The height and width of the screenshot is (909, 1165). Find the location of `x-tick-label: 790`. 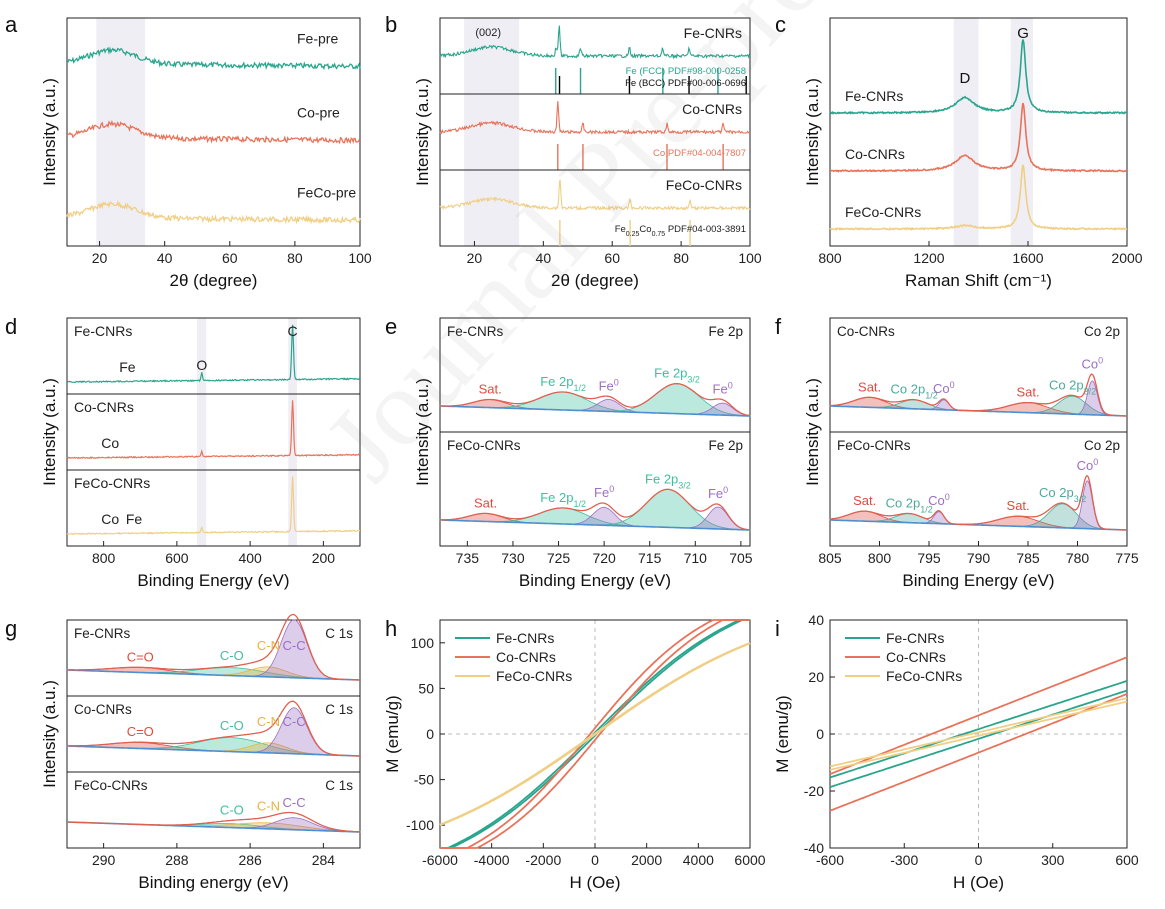

x-tick-label: 790 is located at coordinates (979, 558).